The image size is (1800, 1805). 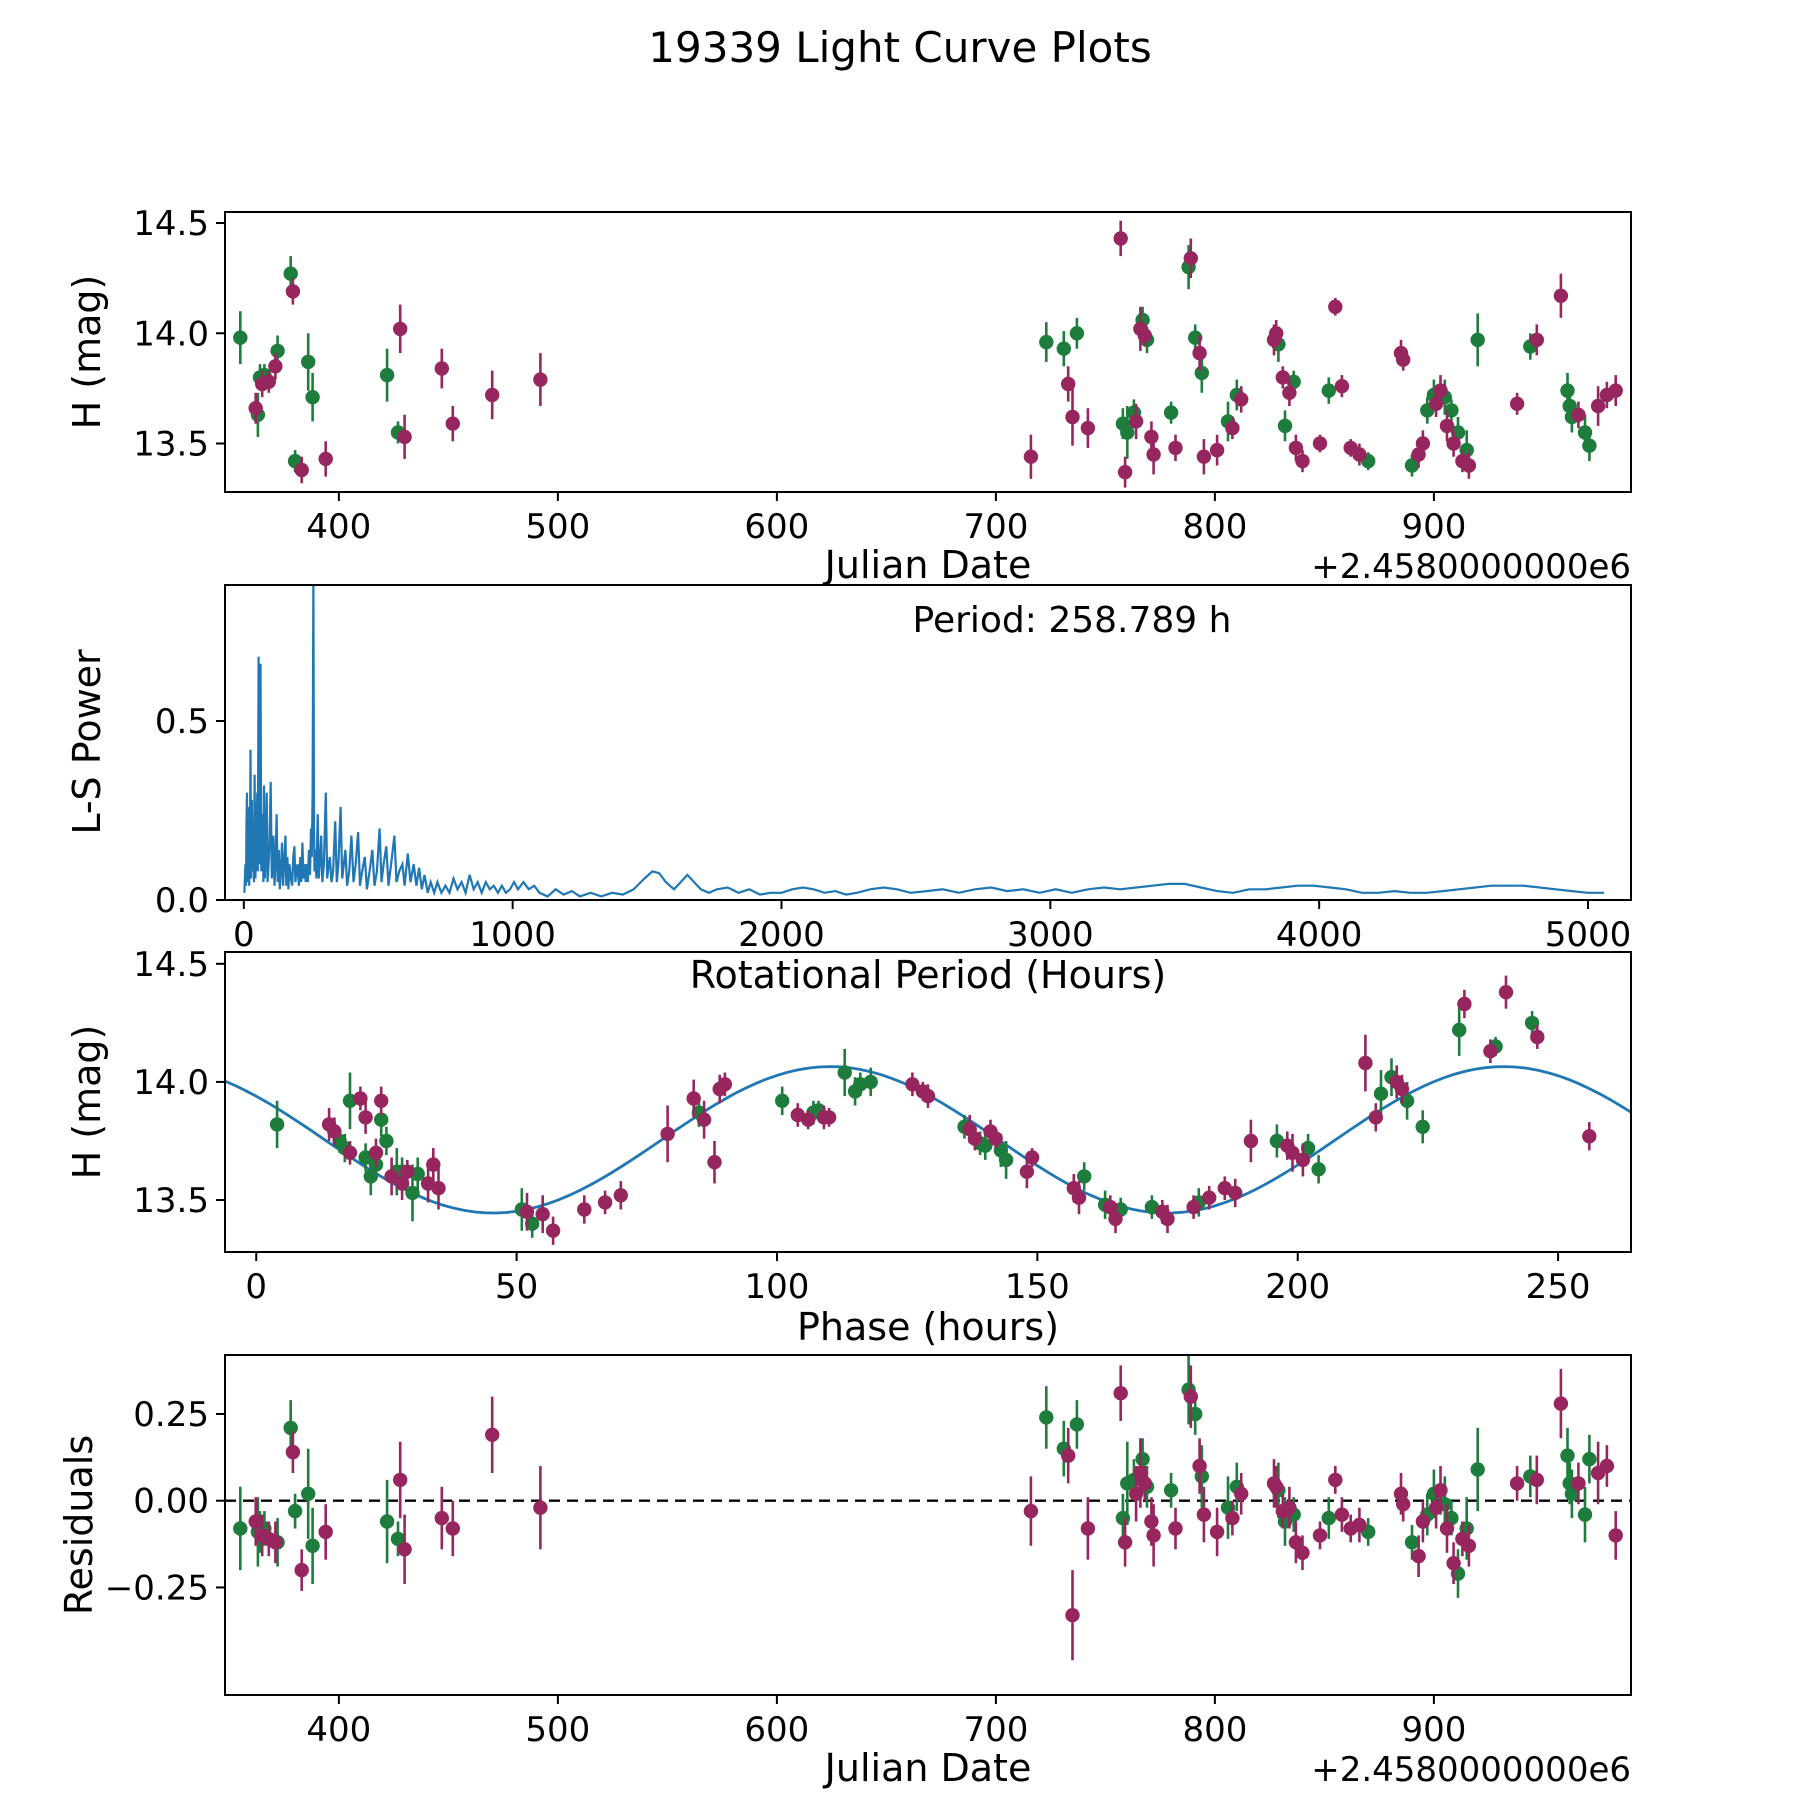 I want to click on y-tick-label: 0.25, so click(x=171, y=1415).